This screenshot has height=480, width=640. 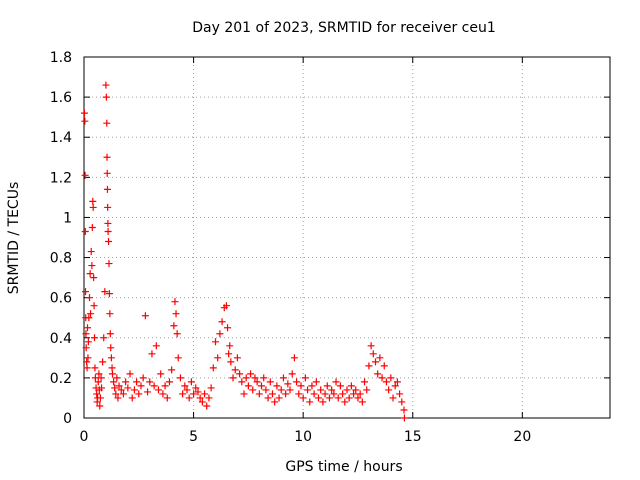 What do you see at coordinates (306, 437) in the screenshot?
I see `x-tick-labels: 0 5 10 15 20` at bounding box center [306, 437].